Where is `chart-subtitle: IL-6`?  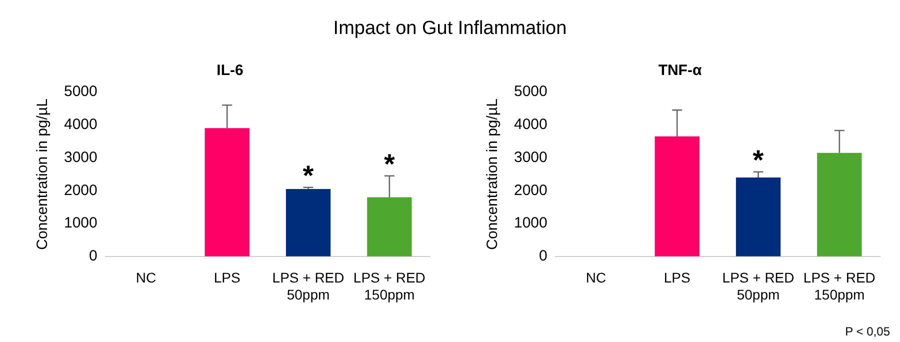 chart-subtitle: IL-6 is located at coordinates (230, 71).